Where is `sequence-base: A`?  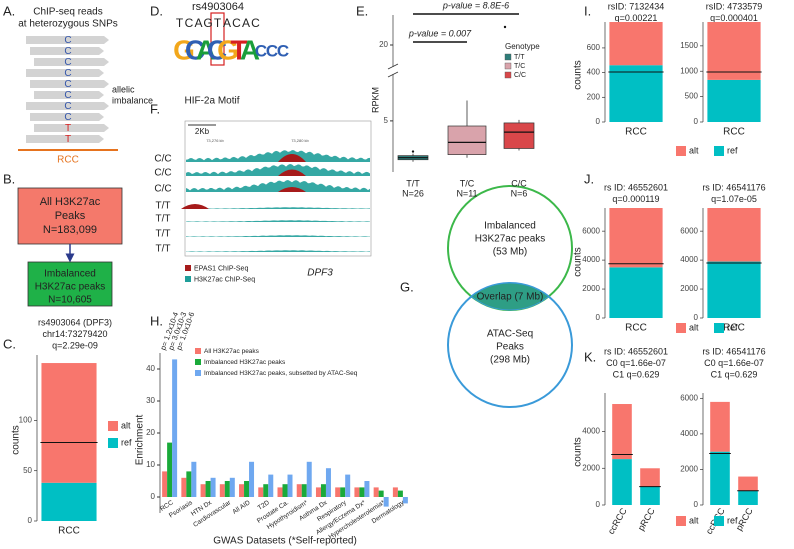 sequence-base: A is located at coordinates (198, 23).